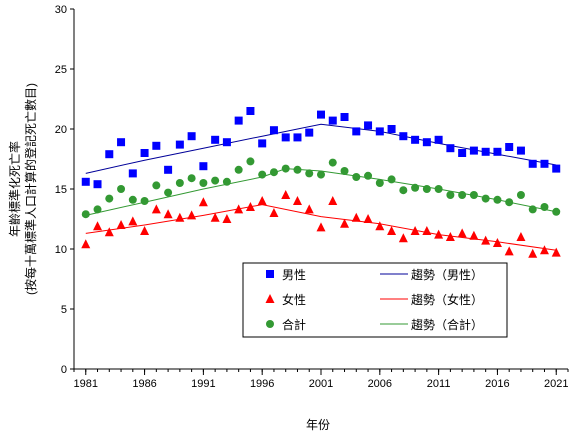 This screenshot has width=588, height=443. What do you see at coordinates (447, 274) in the screenshot?
I see `legend-trend-label: 趨勢（男性）` at bounding box center [447, 274].